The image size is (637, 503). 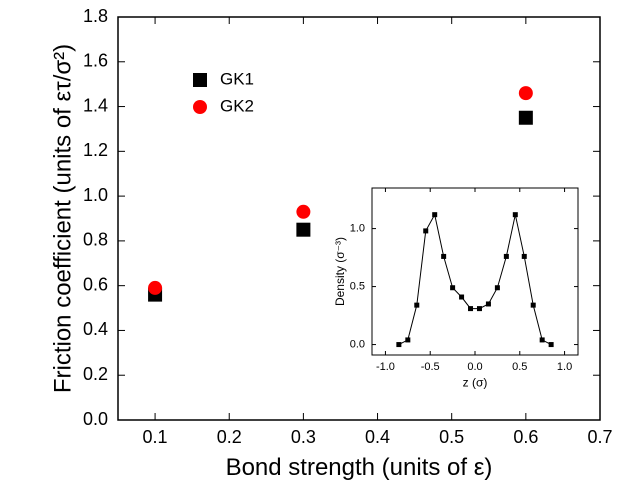 I want to click on y-tick-label: 1.8, so click(x=95, y=16).